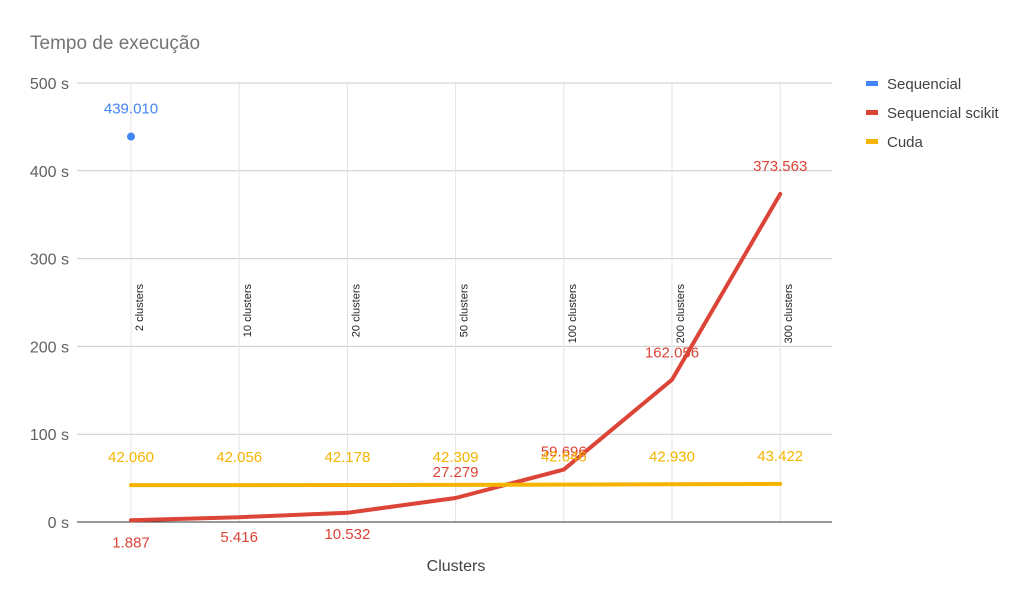 This screenshot has height=605, width=1036. What do you see at coordinates (140, 308) in the screenshot?
I see `x-category-label: 2 clusters` at bounding box center [140, 308].